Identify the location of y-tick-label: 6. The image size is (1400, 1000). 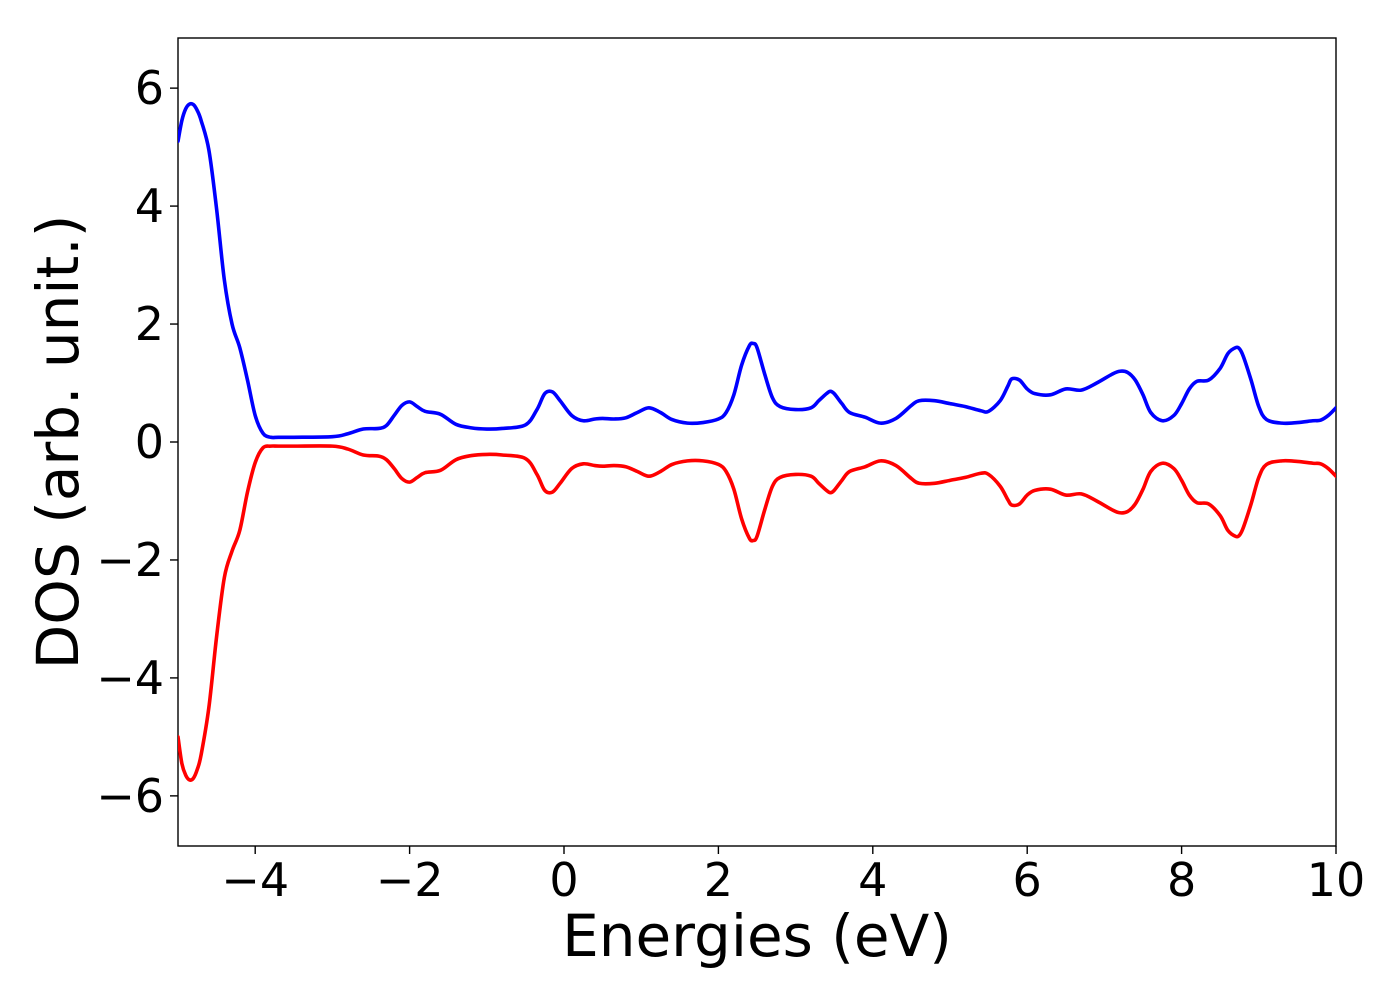
(149, 88).